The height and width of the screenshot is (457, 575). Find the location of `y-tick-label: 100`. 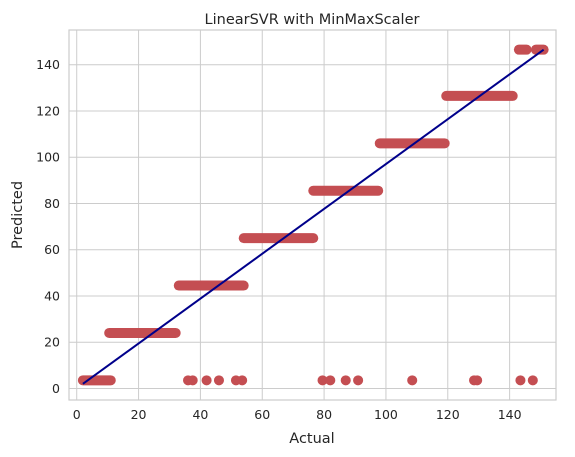

y-tick-label: 100 is located at coordinates (48, 157).